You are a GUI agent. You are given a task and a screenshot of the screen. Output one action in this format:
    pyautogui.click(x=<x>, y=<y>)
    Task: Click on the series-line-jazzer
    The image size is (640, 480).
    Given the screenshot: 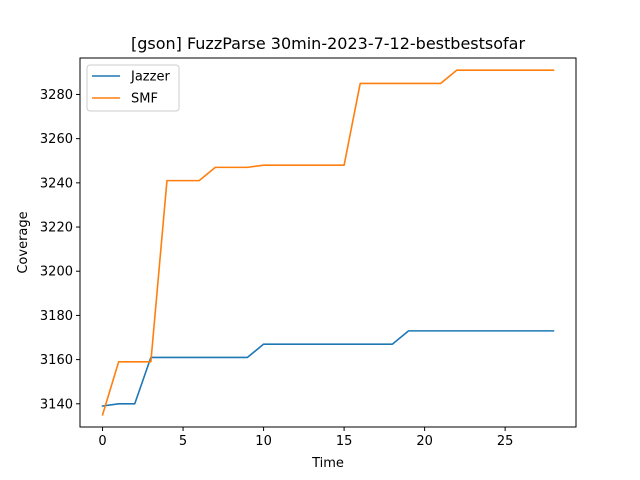 What is the action you would take?
    pyautogui.click(x=328, y=368)
    